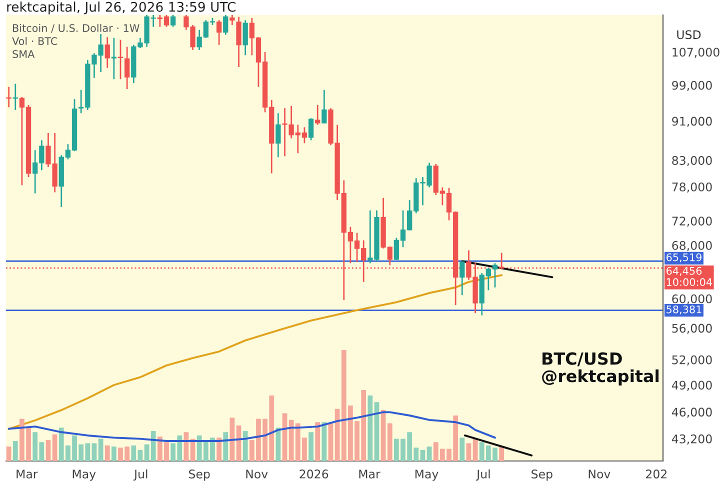  What do you see at coordinates (692, 299) in the screenshot?
I see `y-tick-label: 60,000` at bounding box center [692, 299].